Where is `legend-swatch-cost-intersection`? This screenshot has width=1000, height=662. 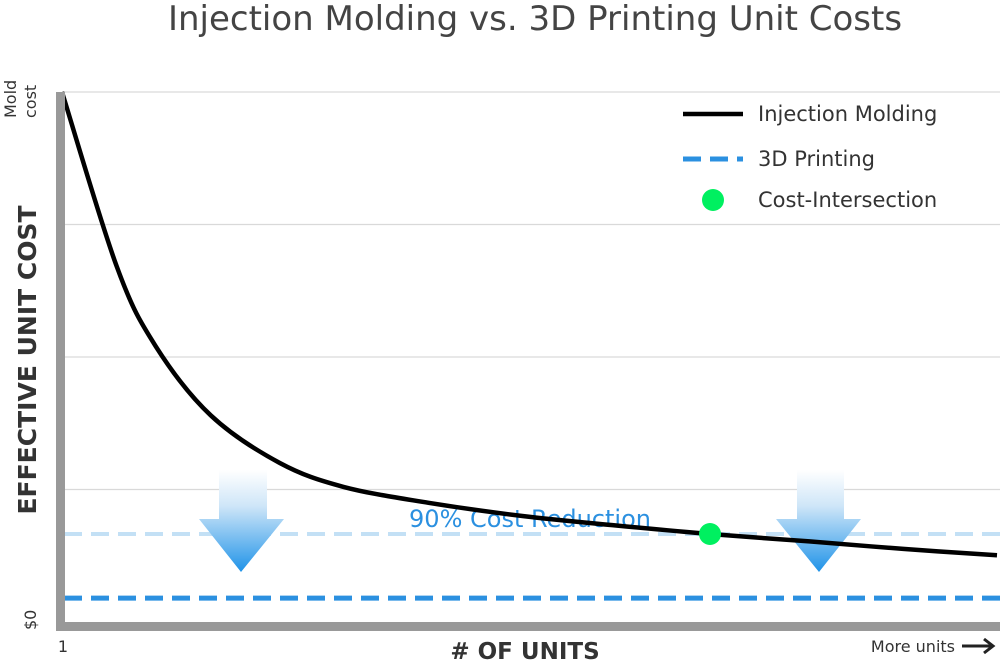 legend-swatch-cost-intersection is located at coordinates (713, 200).